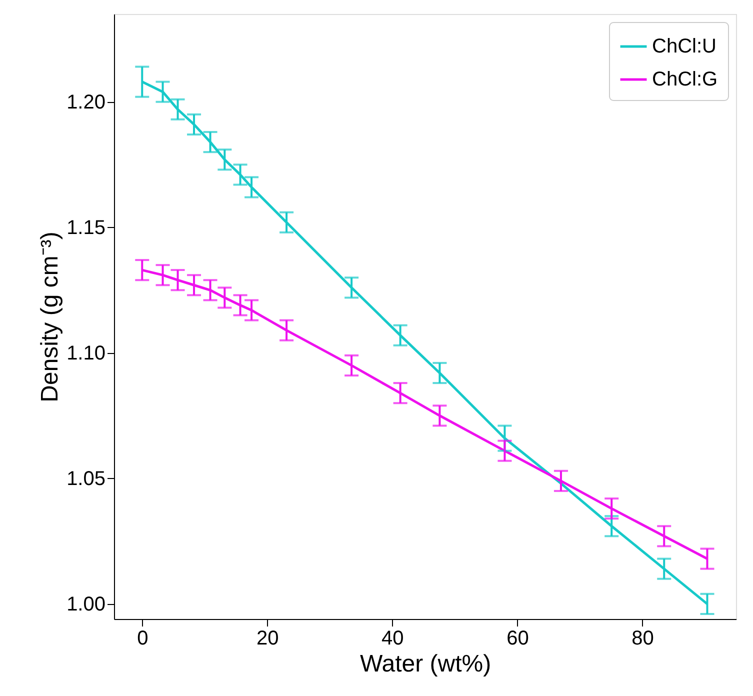 The height and width of the screenshot is (696, 753). What do you see at coordinates (86, 604) in the screenshot?
I see `y-tick-label: 1.00` at bounding box center [86, 604].